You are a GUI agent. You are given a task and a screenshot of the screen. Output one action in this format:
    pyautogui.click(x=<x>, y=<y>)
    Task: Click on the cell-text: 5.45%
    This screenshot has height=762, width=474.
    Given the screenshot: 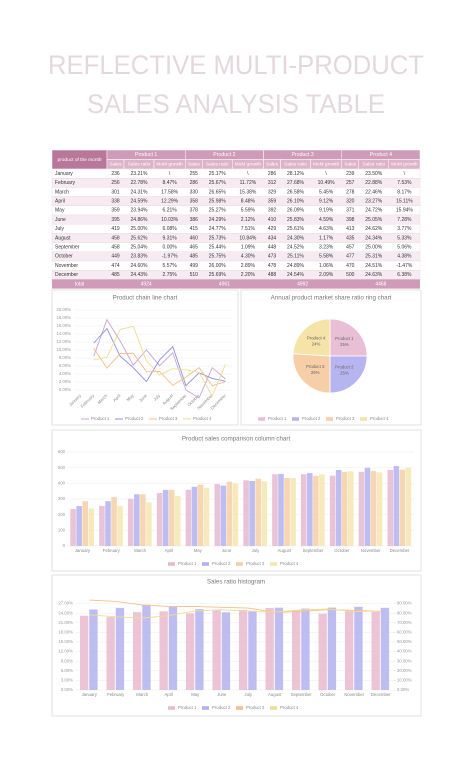 What is the action you would take?
    pyautogui.click(x=326, y=192)
    